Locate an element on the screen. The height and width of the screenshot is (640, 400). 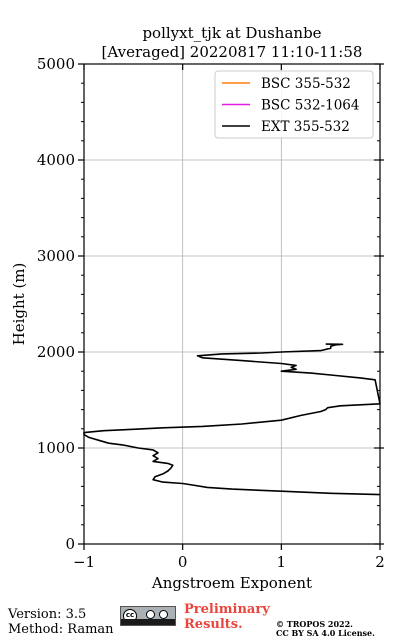
x-tick-label: 1 is located at coordinates (282, 562).